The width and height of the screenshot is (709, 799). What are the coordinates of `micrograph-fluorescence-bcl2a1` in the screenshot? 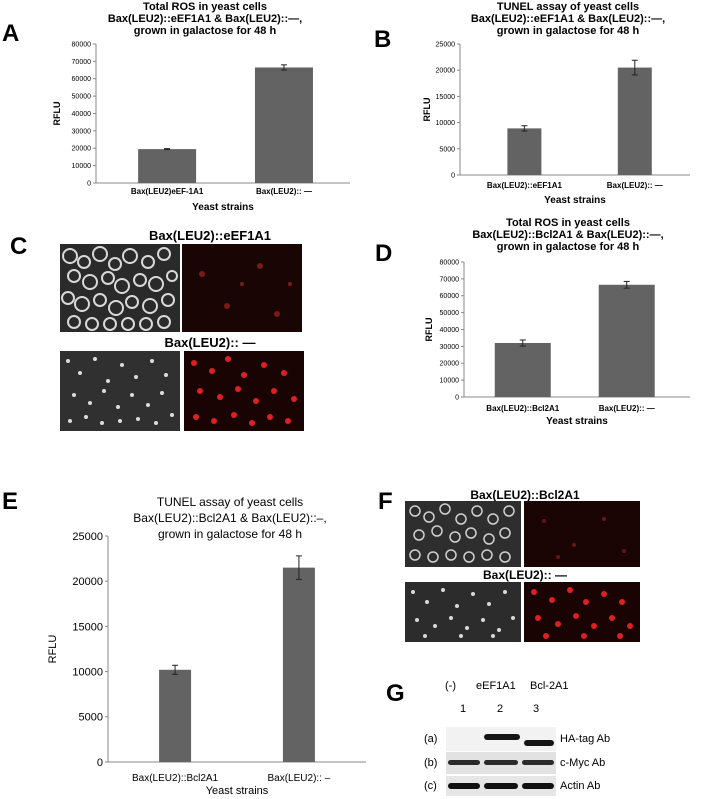 It's located at (582, 534).